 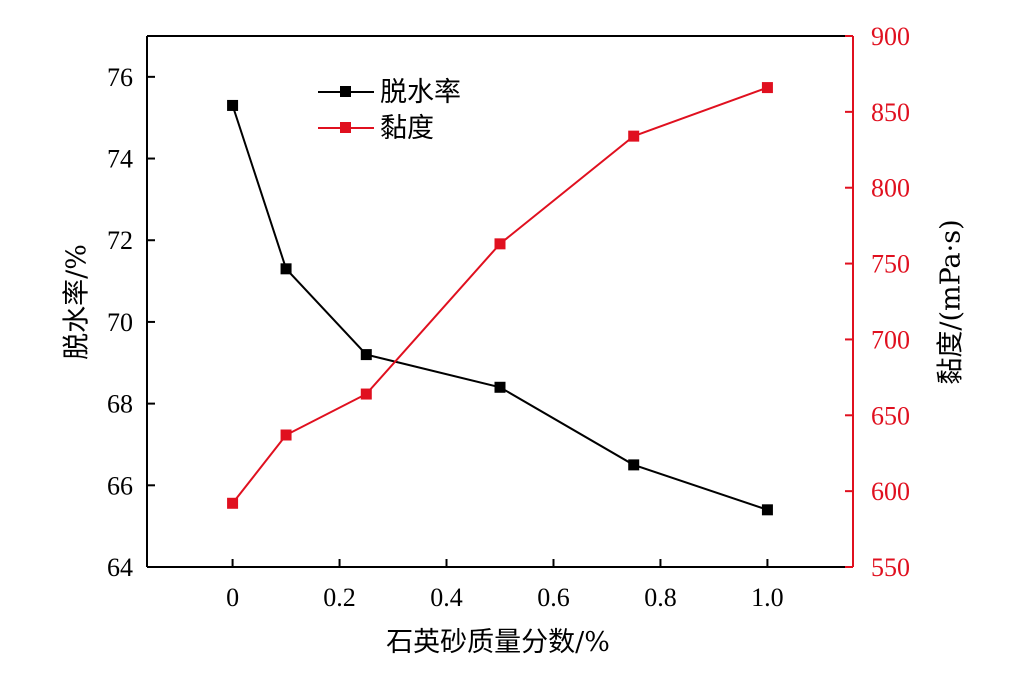 I want to click on y-left-tick-label: 72, so click(x=120, y=240).